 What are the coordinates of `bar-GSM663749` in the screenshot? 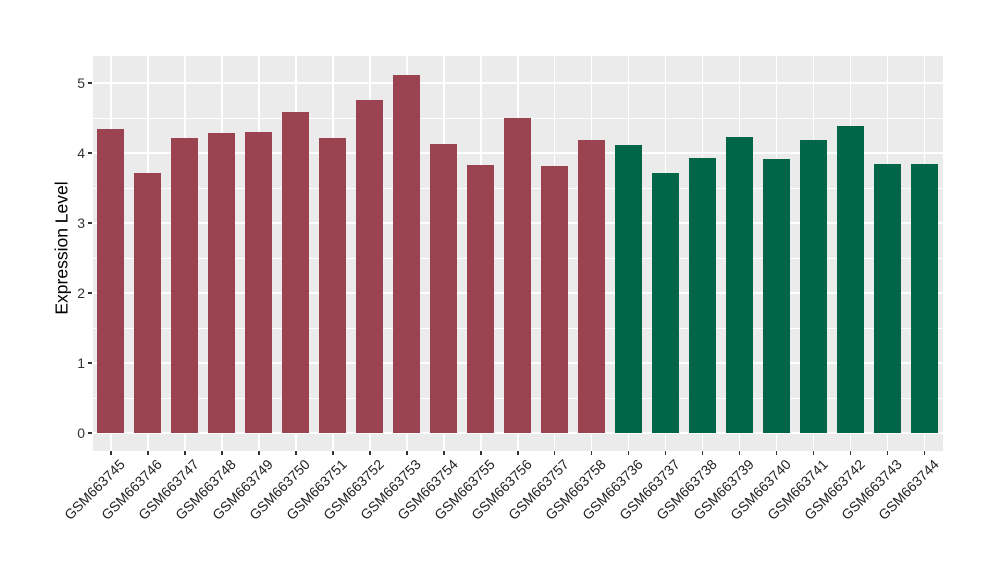 It's located at (259, 282).